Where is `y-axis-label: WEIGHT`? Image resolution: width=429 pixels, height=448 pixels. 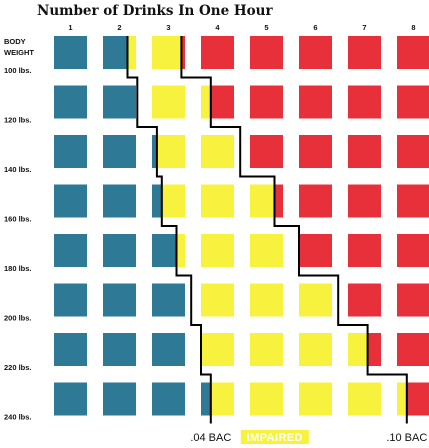
y-axis-label: WEIGHT is located at coordinates (19, 52).